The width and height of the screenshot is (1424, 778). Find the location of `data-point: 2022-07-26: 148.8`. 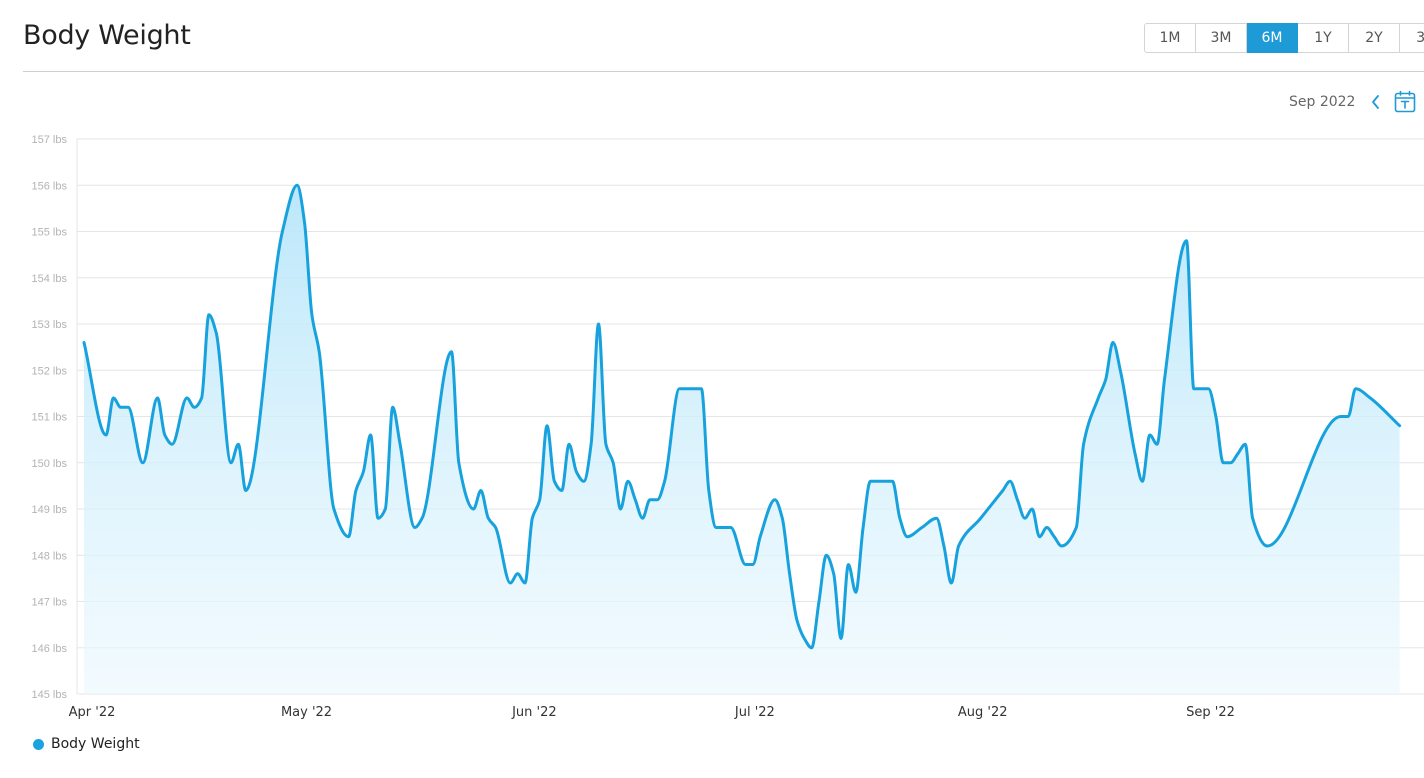

data-point: 2022-07-26: 148.8 is located at coordinates (937, 518).